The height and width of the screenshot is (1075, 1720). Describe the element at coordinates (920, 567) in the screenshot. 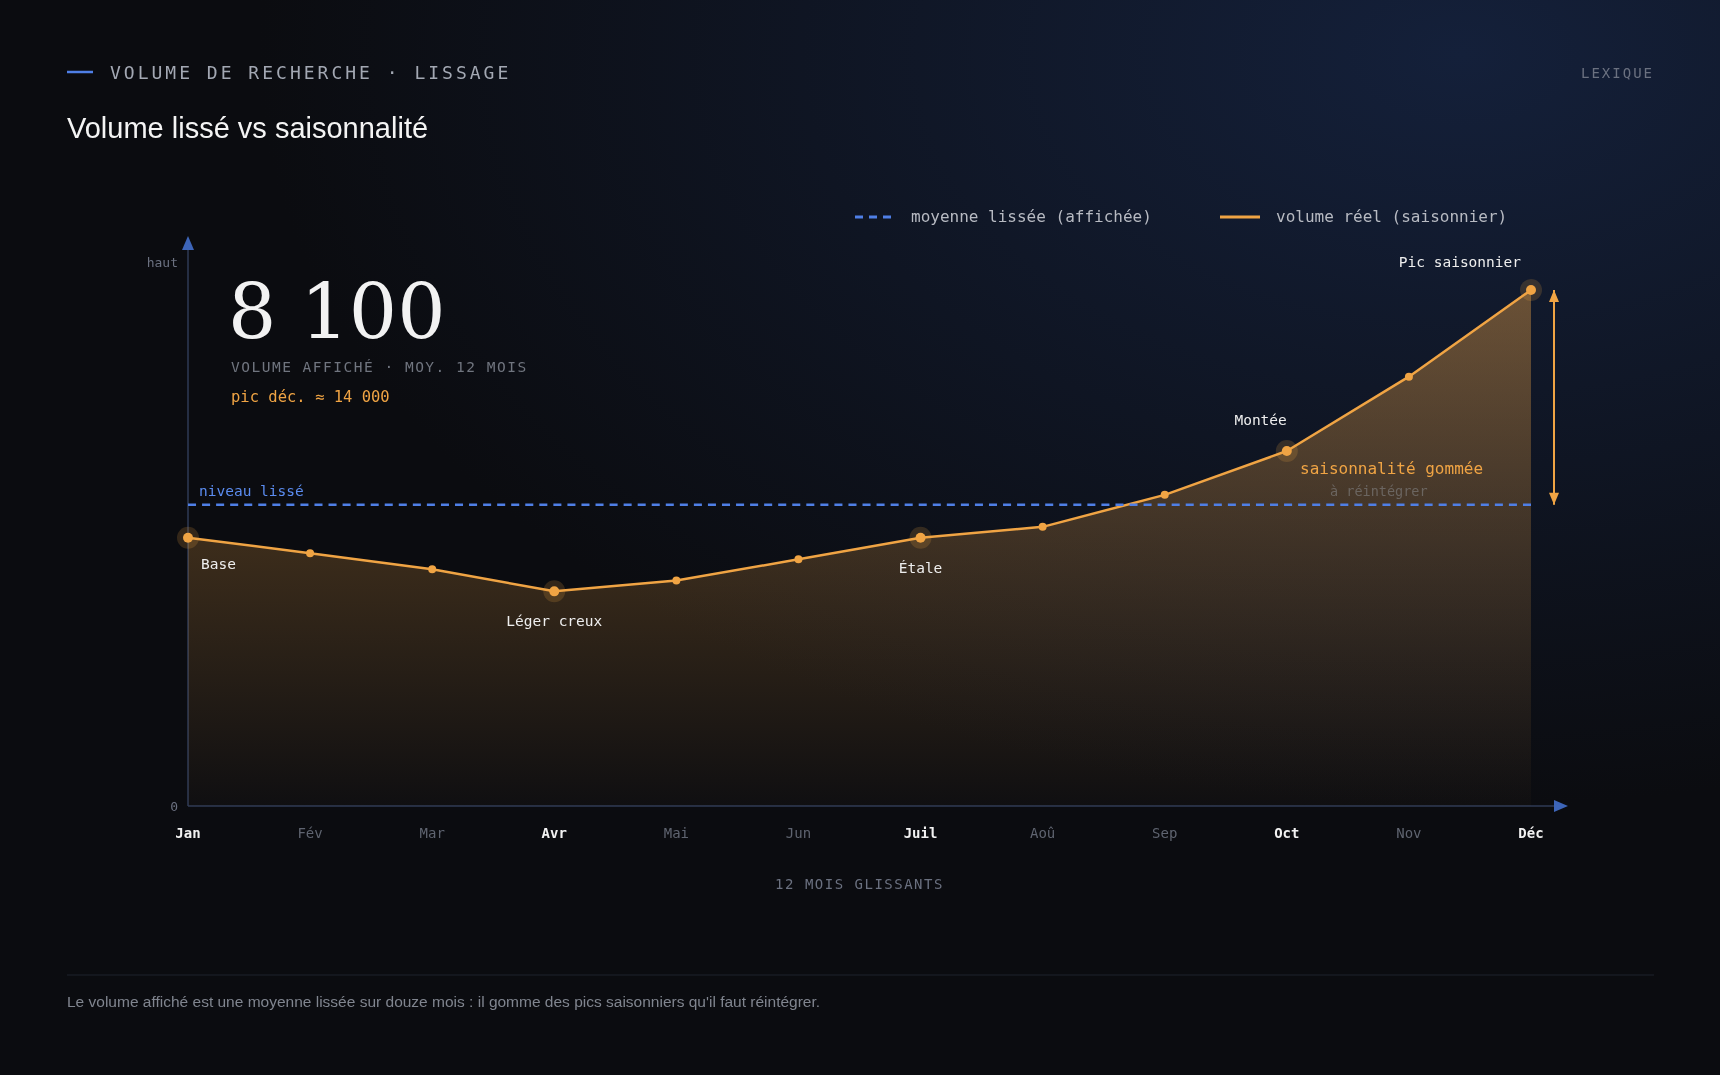

I see `annotation: Étale` at that location.